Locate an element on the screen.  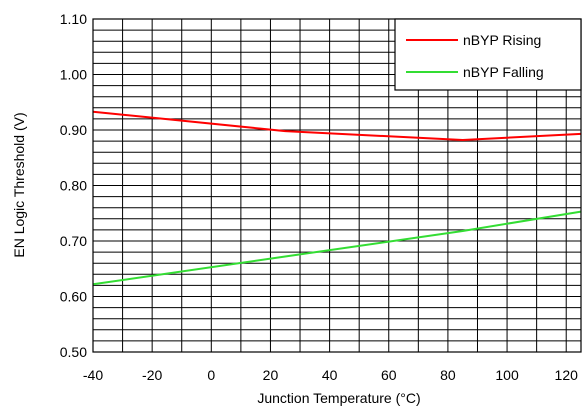
series-line-nbyp-rising is located at coordinates (337, 125).